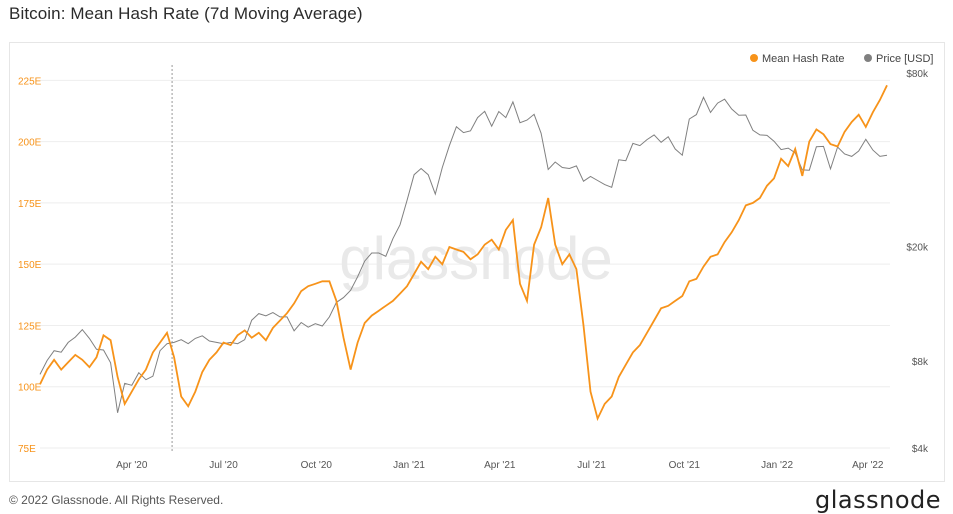  I want to click on y-left-tick-label: 200E, so click(30, 143).